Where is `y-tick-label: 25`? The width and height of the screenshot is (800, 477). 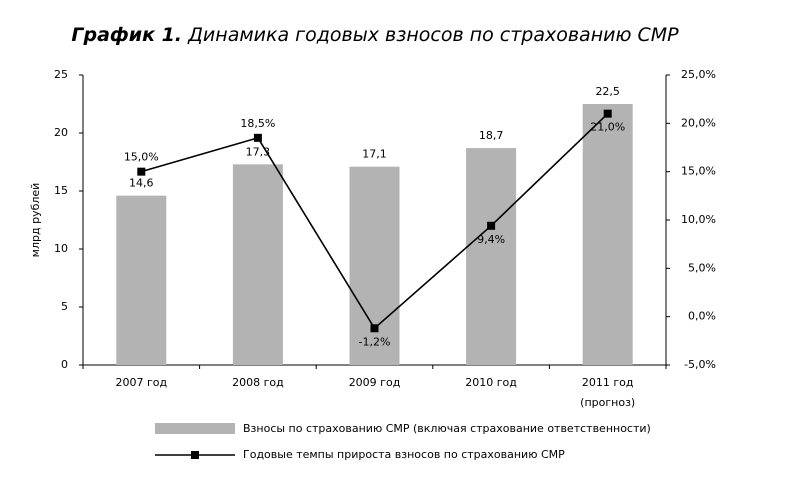
y-tick-label: 25 is located at coordinates (61, 74).